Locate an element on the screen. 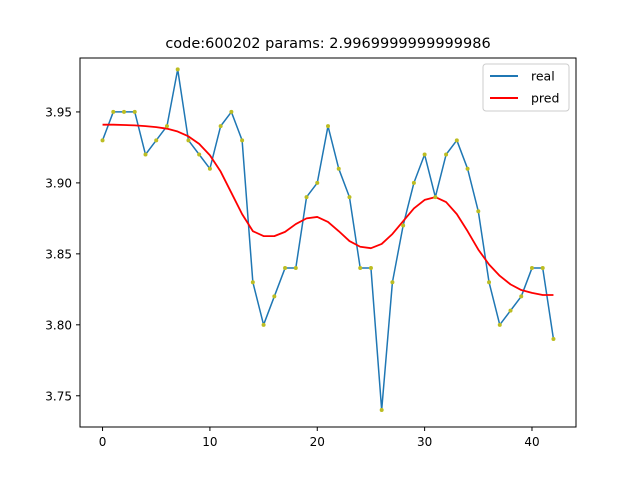  y-tick-label: 3.95 is located at coordinates (58, 112).